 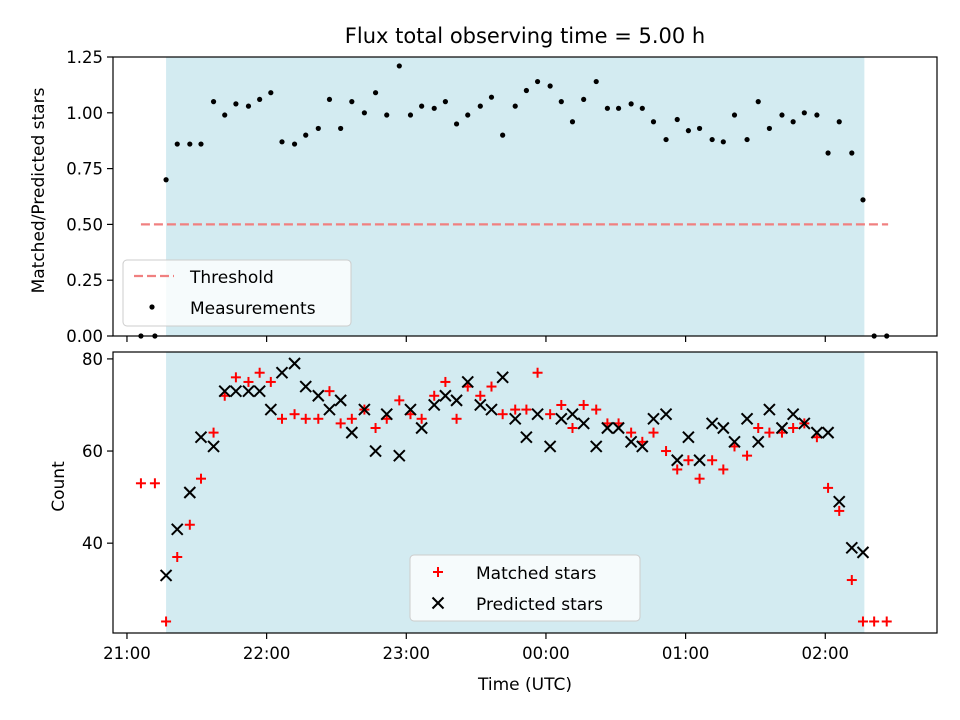 What do you see at coordinates (59, 486) in the screenshot?
I see `count-y-axis-label: Count` at bounding box center [59, 486].